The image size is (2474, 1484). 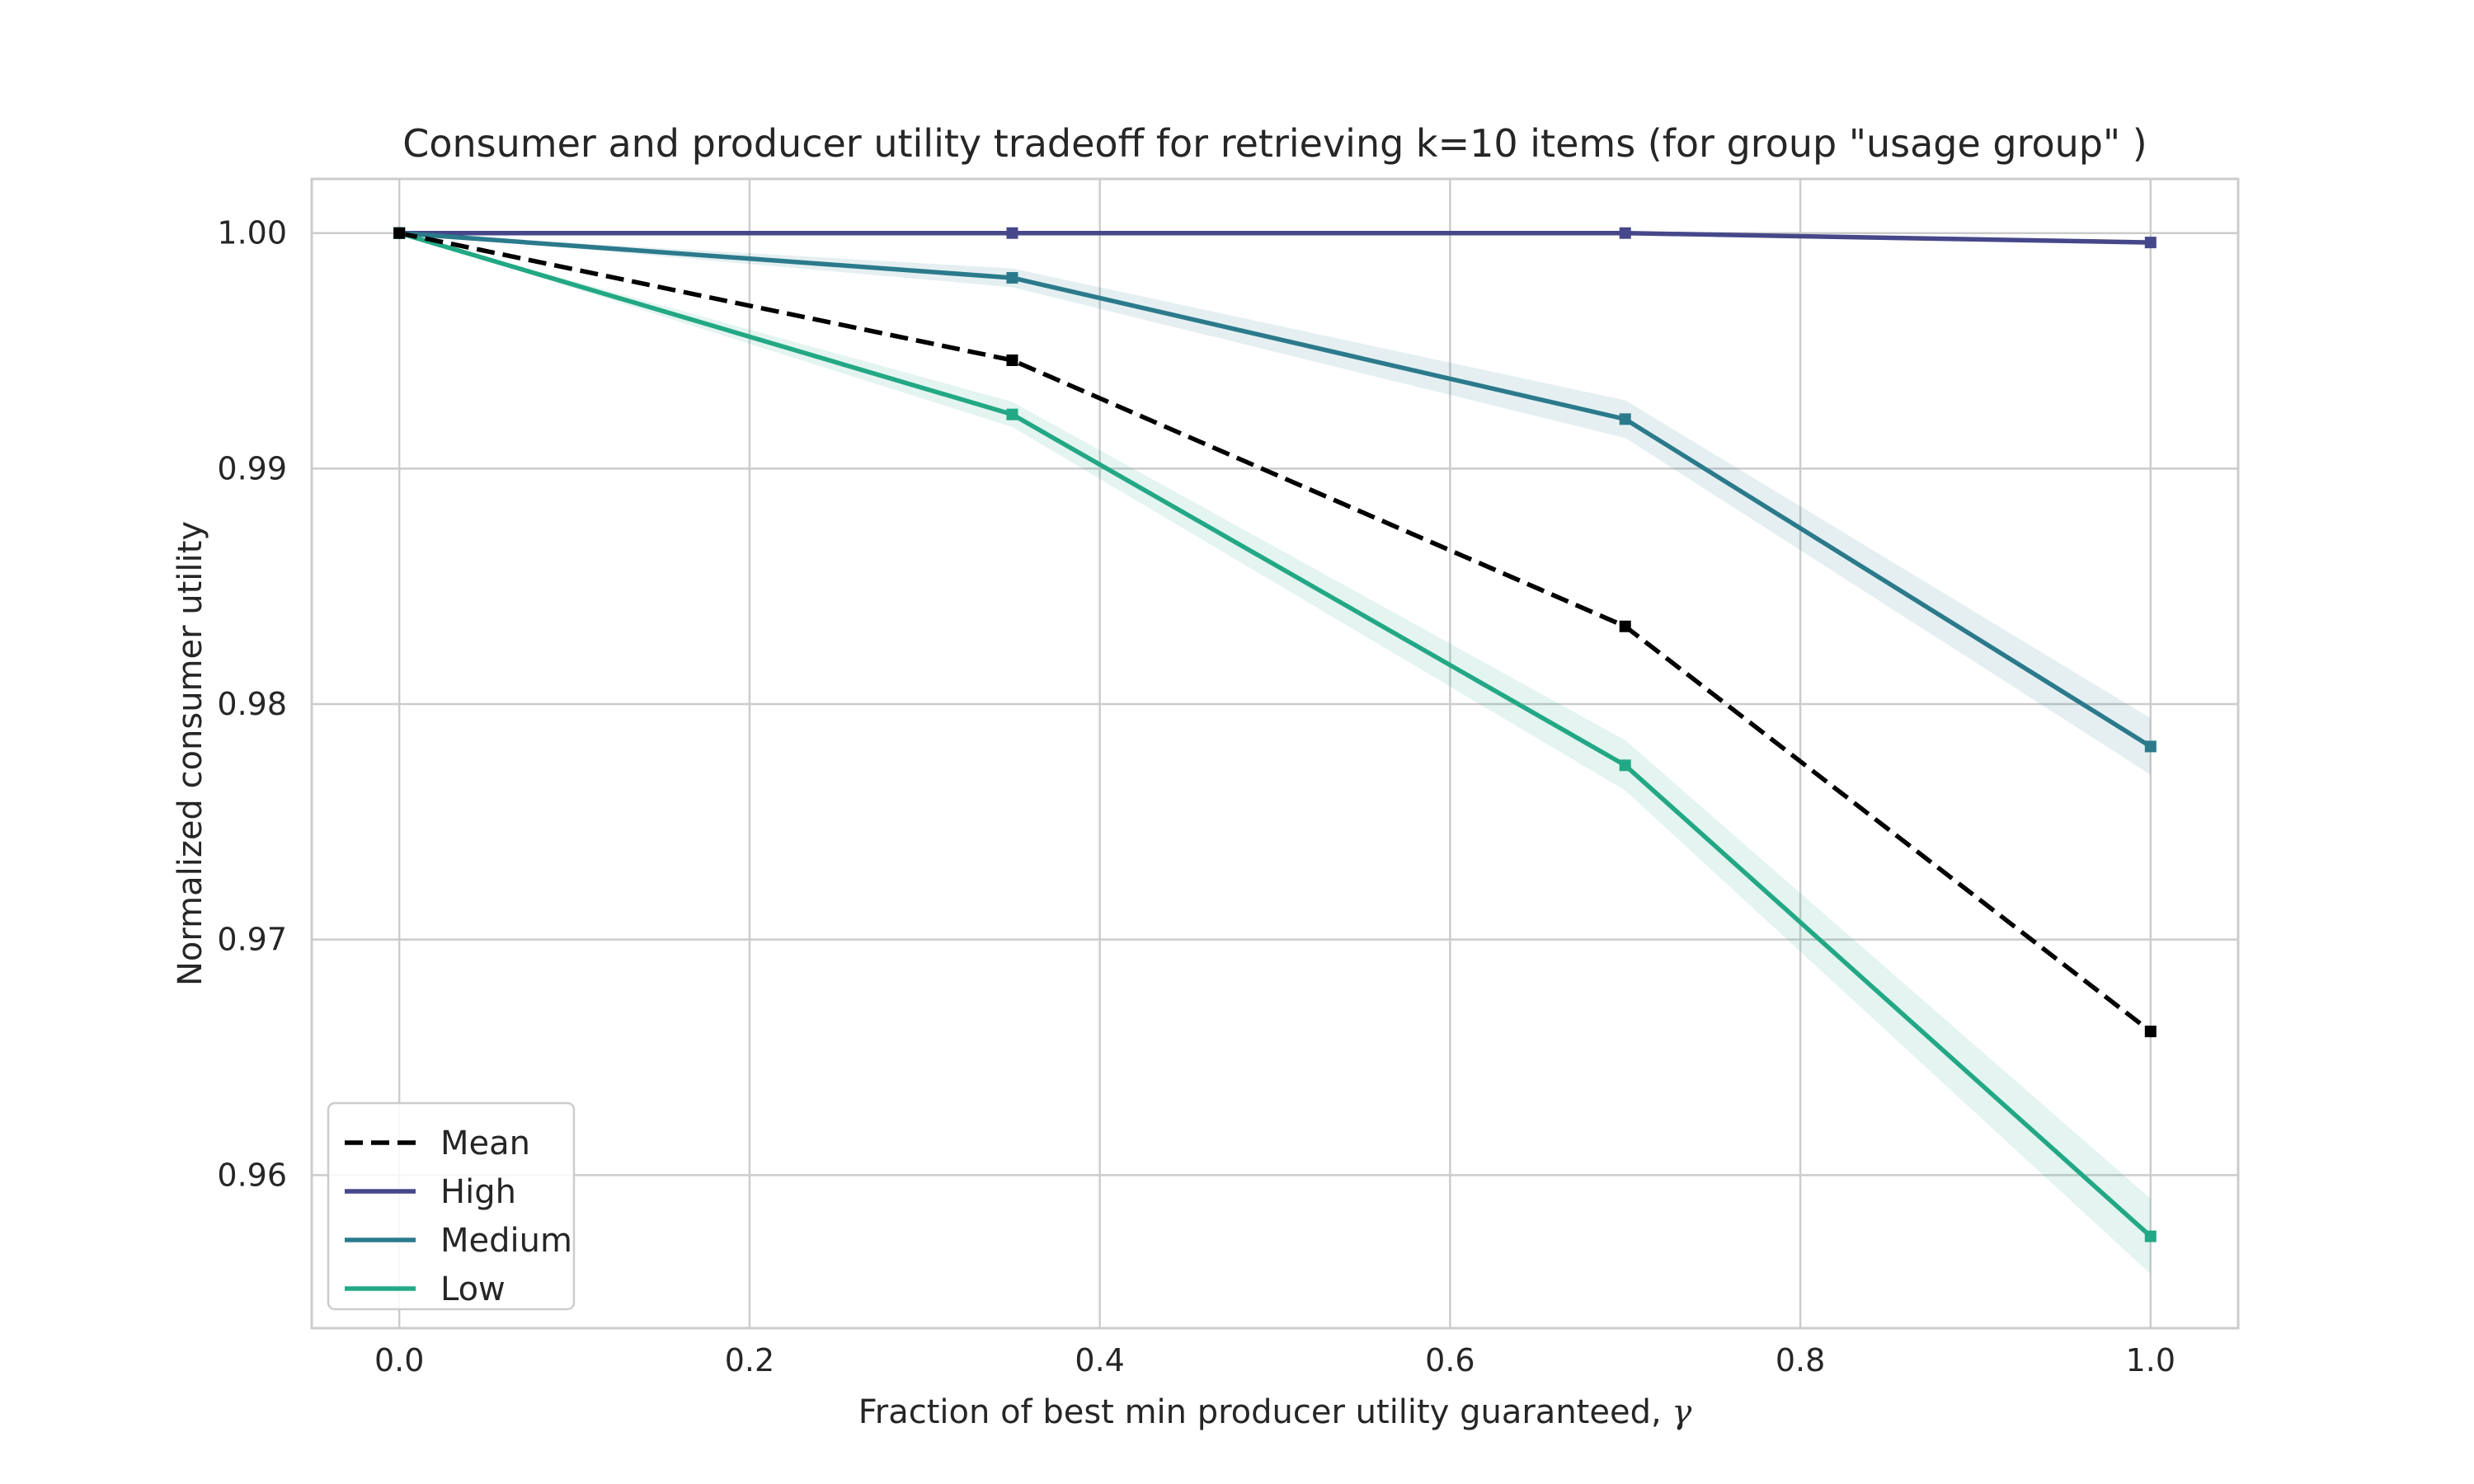 I want to click on x-tick-label: 1.0, so click(x=2150, y=1360).